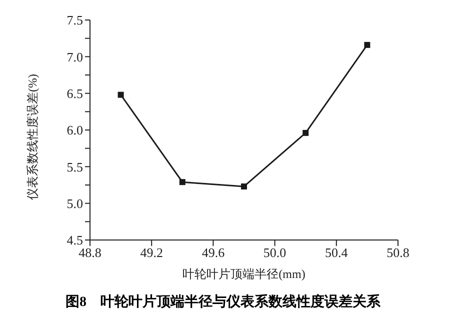 The height and width of the screenshot is (327, 476). What do you see at coordinates (151, 252) in the screenshot?
I see `x-tick-label: 49.2` at bounding box center [151, 252].